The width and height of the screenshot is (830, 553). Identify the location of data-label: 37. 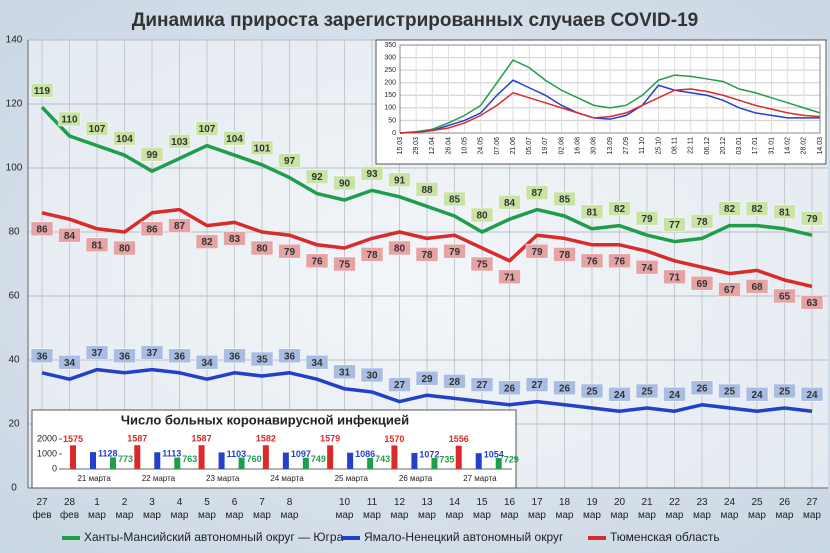
(152, 353).